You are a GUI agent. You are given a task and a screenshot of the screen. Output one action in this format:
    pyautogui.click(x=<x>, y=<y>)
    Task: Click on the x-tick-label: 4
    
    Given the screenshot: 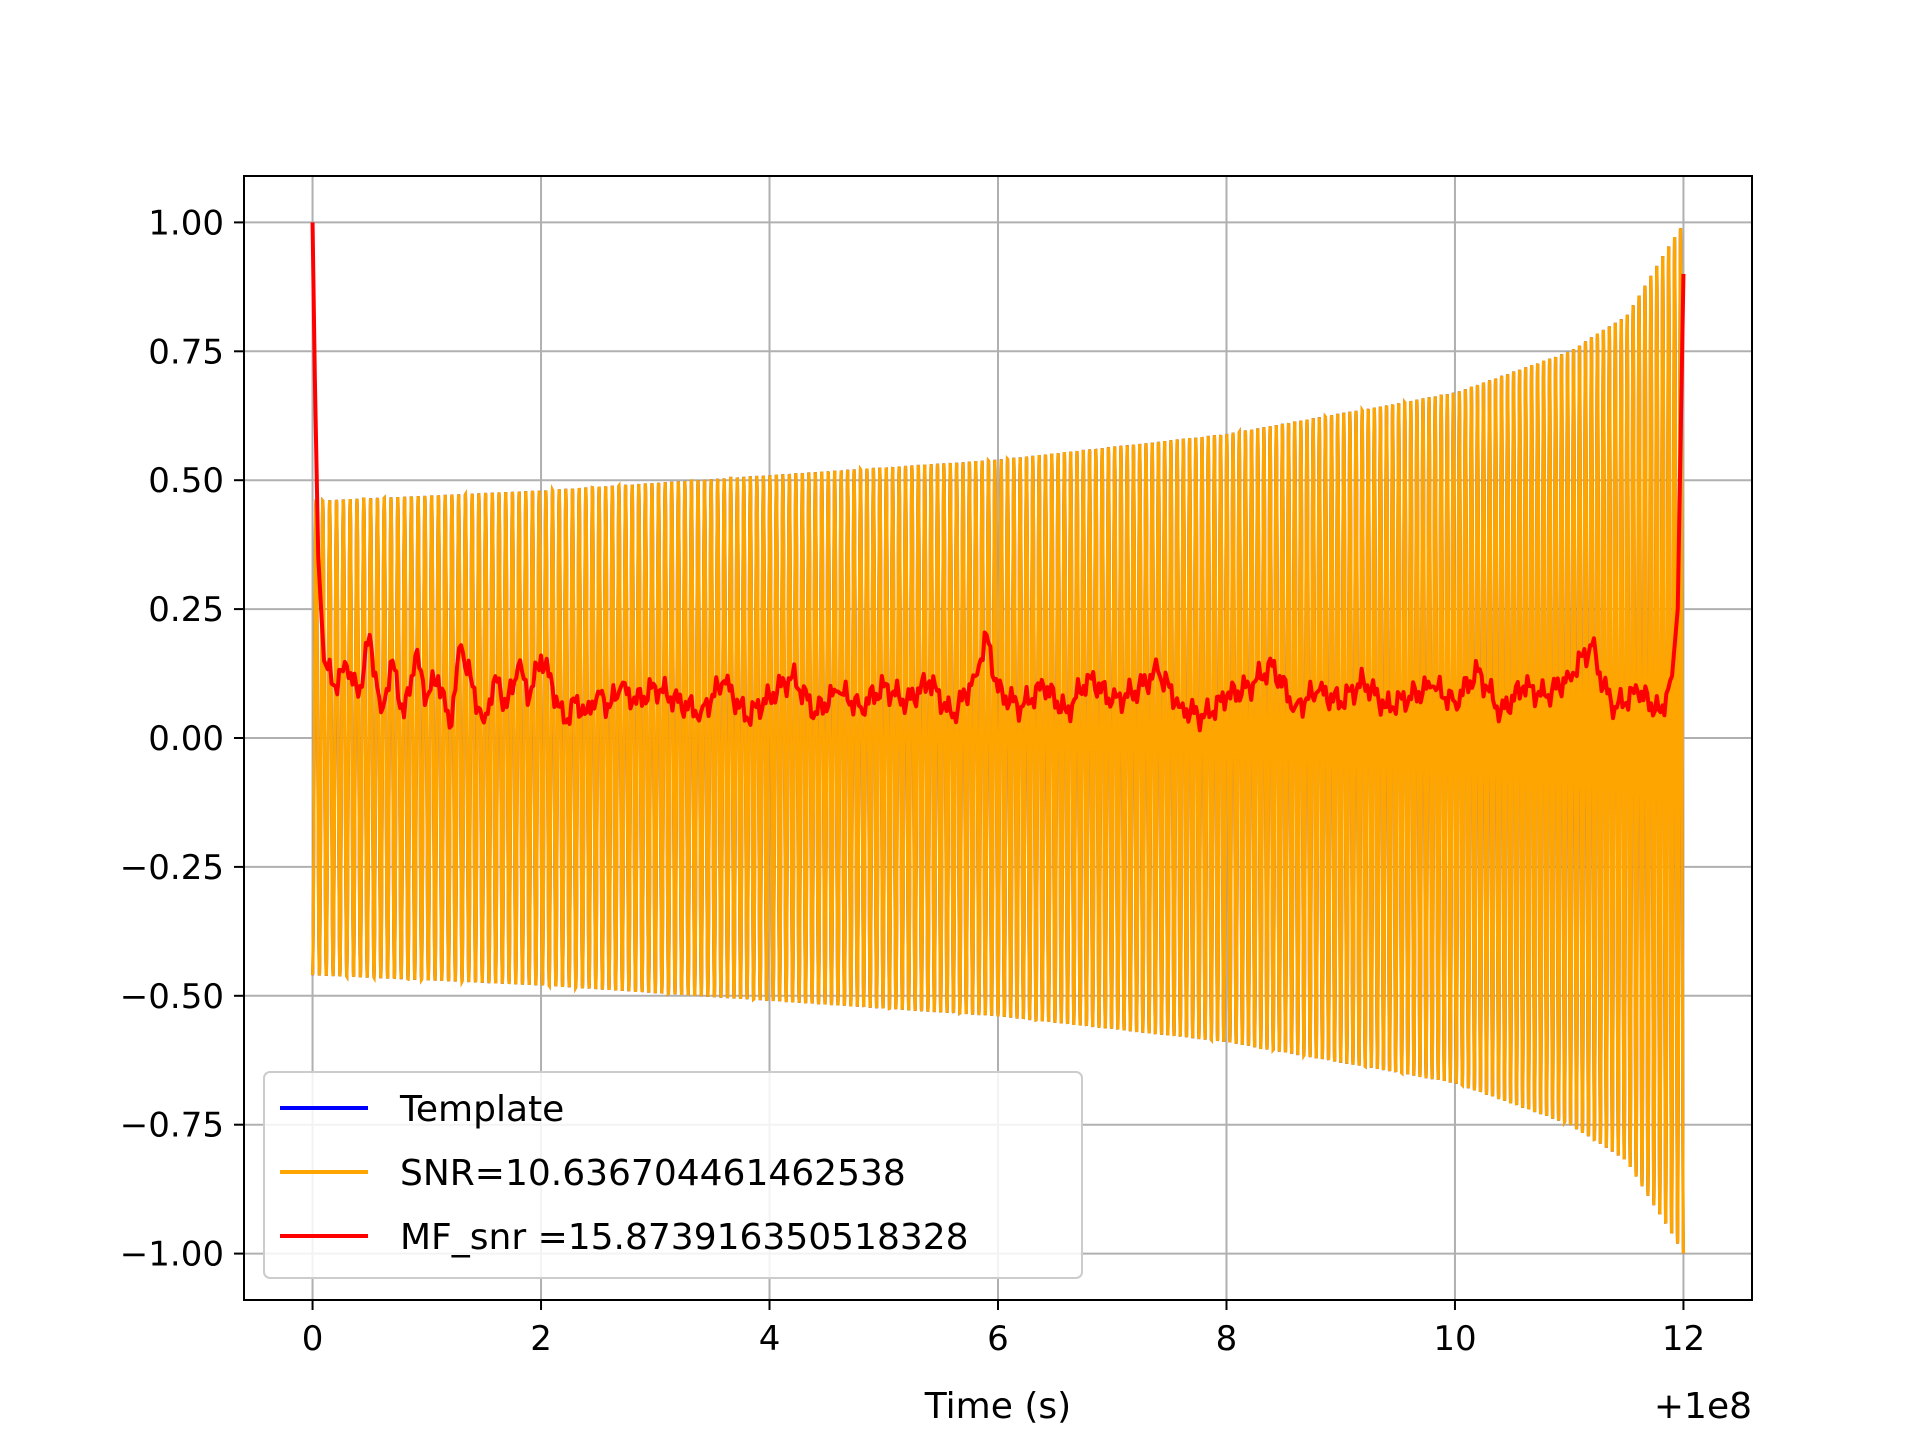 What is the action you would take?
    pyautogui.click(x=770, y=1339)
    